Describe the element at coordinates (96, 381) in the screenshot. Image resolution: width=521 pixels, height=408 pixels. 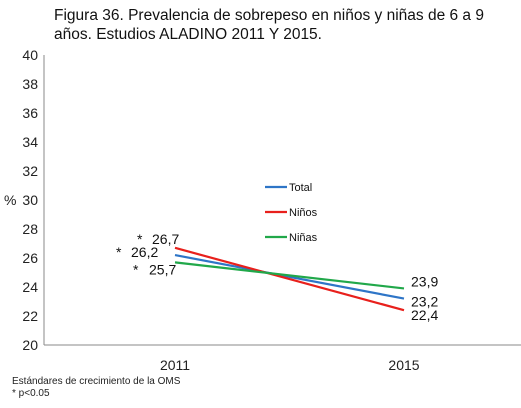
I see `note-growth-standards: Estándares de crecimiento de la OMS` at that location.